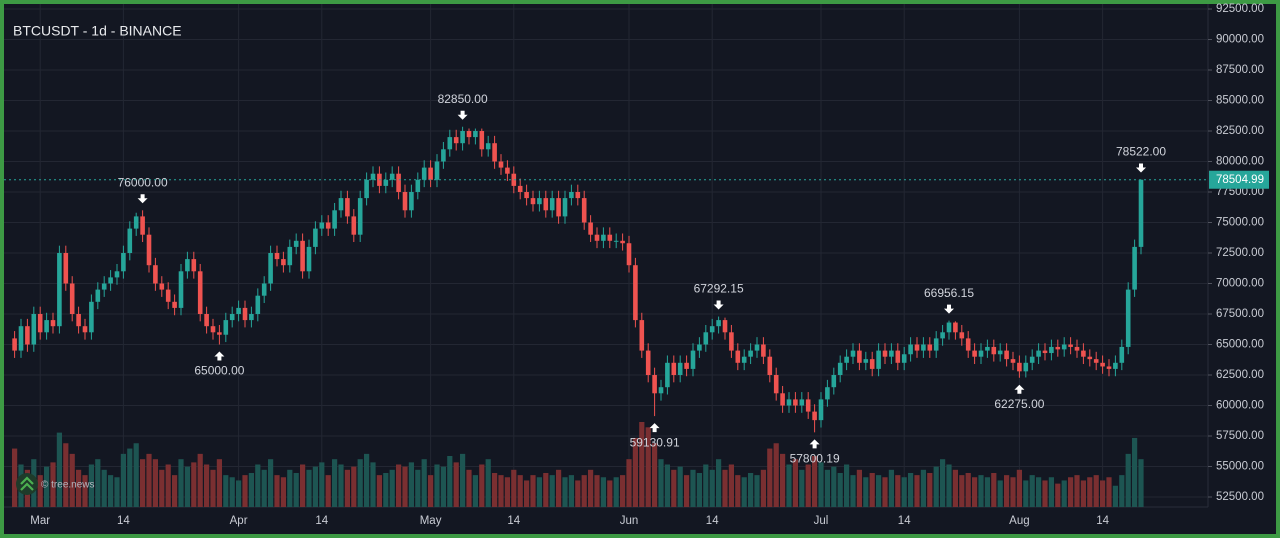 Image resolution: width=1280 pixels, height=538 pixels. Describe the element at coordinates (821, 521) in the screenshot. I see `x-tick-label: Jul` at that location.